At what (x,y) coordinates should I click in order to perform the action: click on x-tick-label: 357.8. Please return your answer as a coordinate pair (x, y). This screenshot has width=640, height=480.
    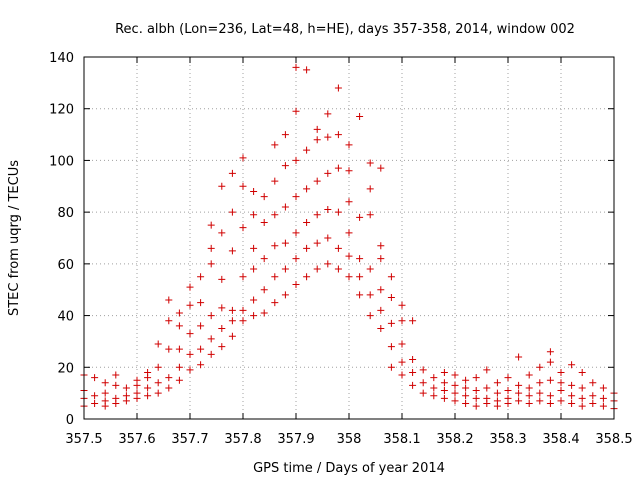
    Looking at the image, I should click on (242, 439).